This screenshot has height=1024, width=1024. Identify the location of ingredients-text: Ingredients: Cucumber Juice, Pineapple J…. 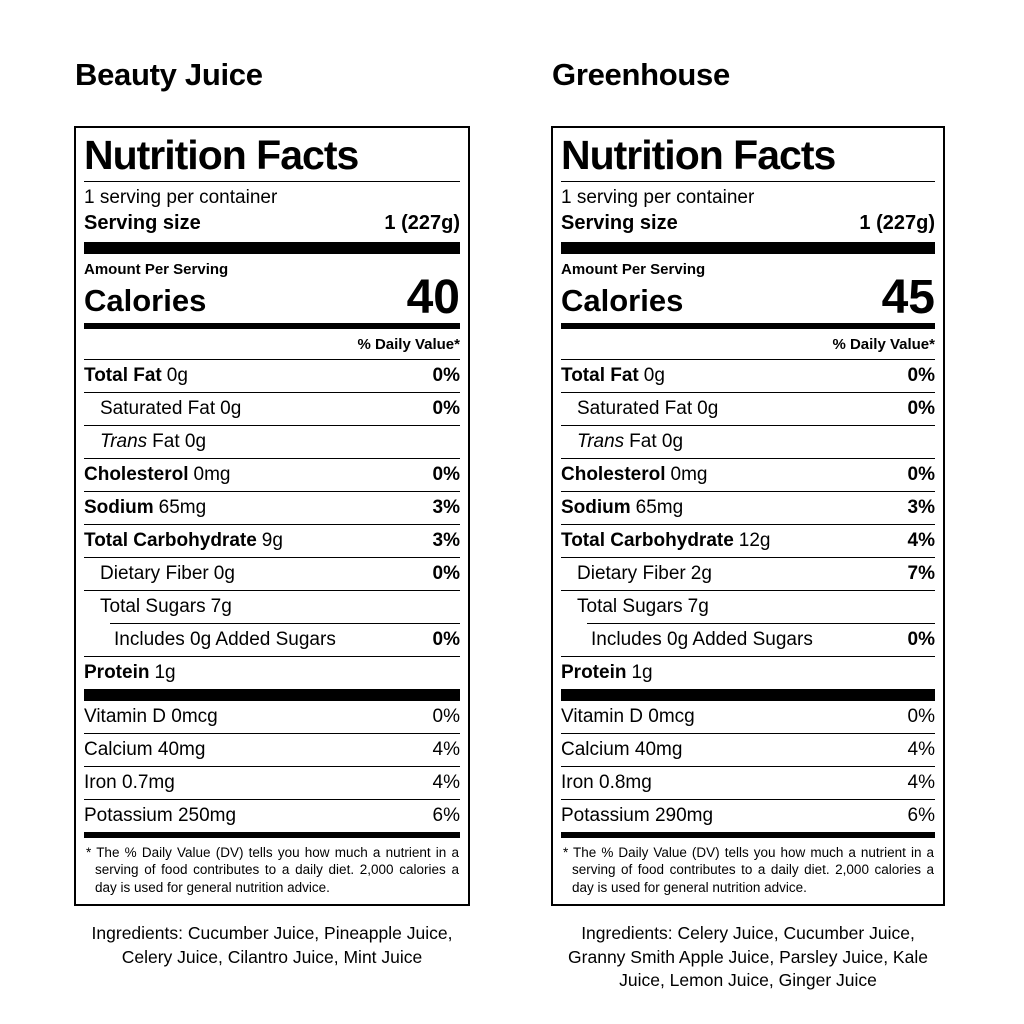
(272, 945).